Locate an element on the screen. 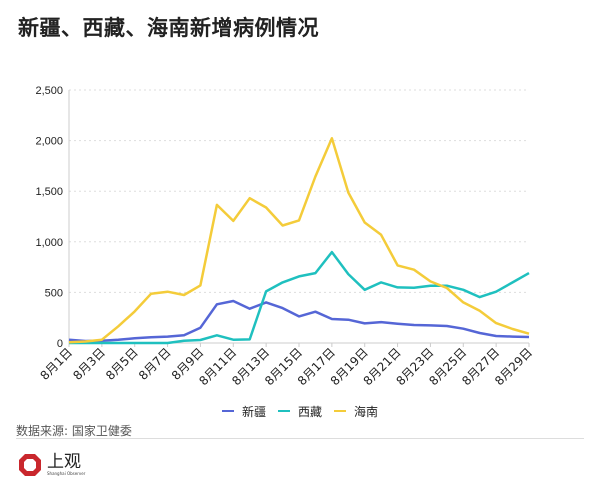  x-tick-label: 8月3日 is located at coordinates (89, 364).